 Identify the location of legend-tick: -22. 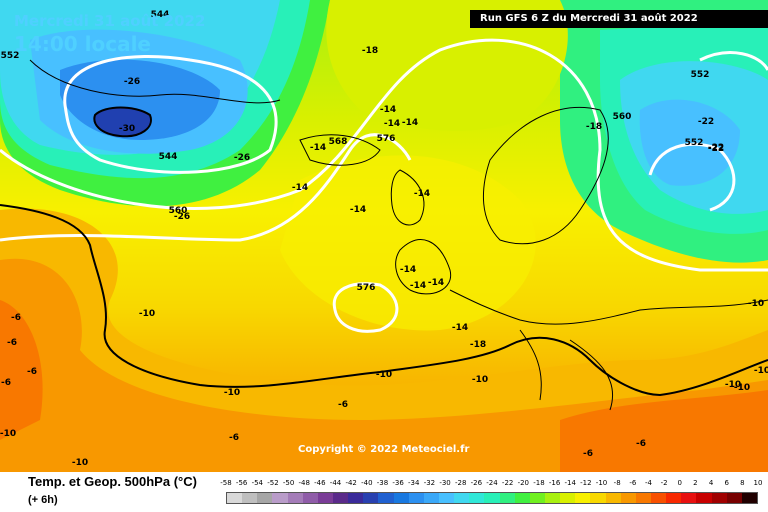
(507, 483).